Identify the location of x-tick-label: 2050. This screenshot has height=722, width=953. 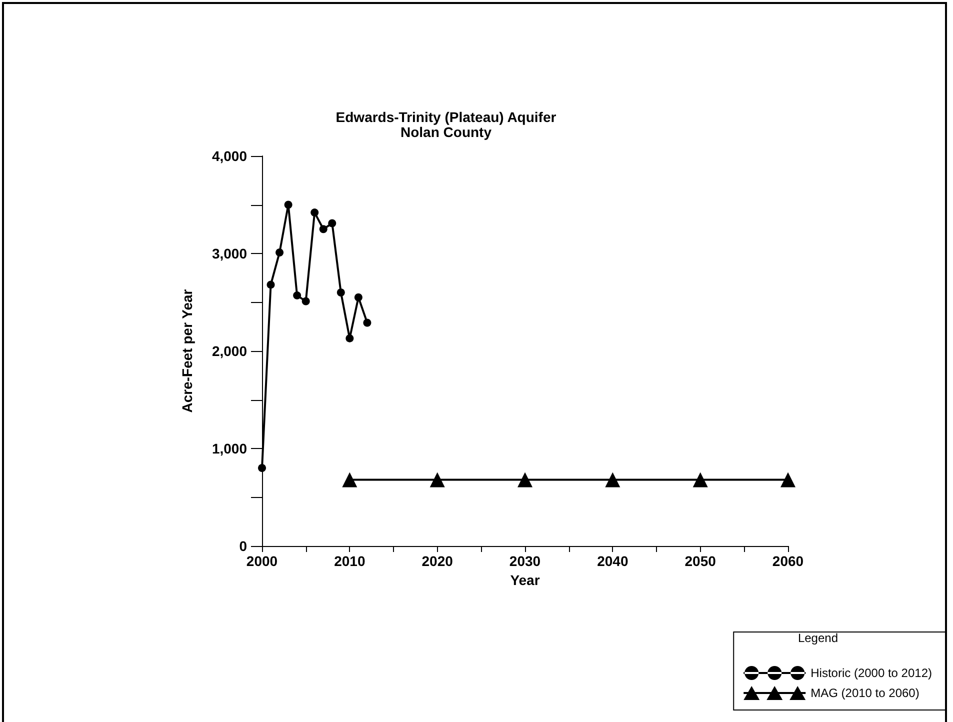
(700, 561).